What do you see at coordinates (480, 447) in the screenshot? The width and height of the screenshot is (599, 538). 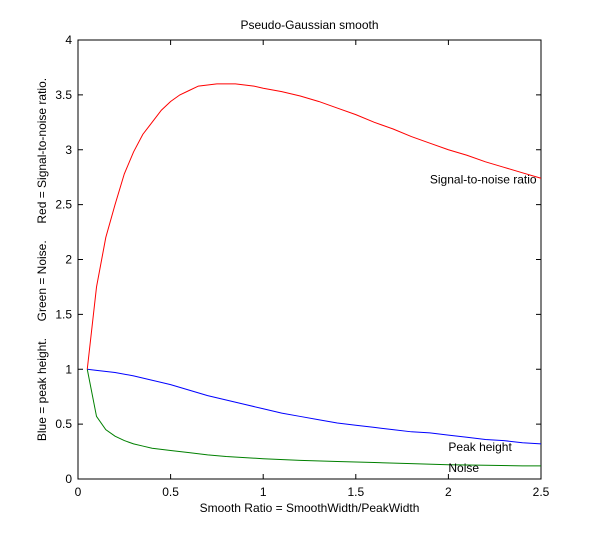 I see `annotation-1: Peak height` at bounding box center [480, 447].